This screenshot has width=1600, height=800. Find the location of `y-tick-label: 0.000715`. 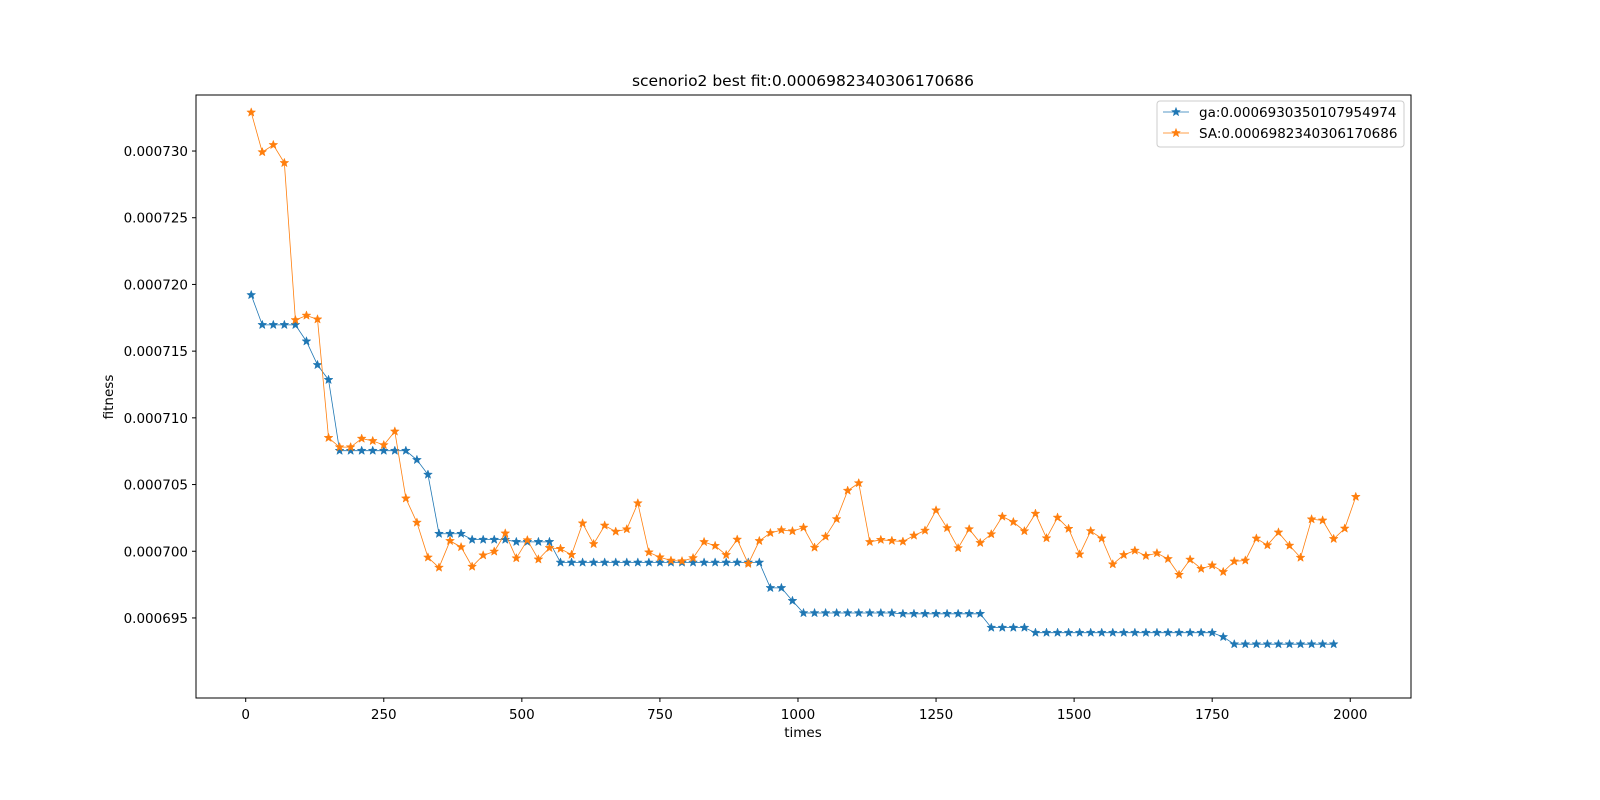

y-tick-label: 0.000715 is located at coordinates (156, 352).